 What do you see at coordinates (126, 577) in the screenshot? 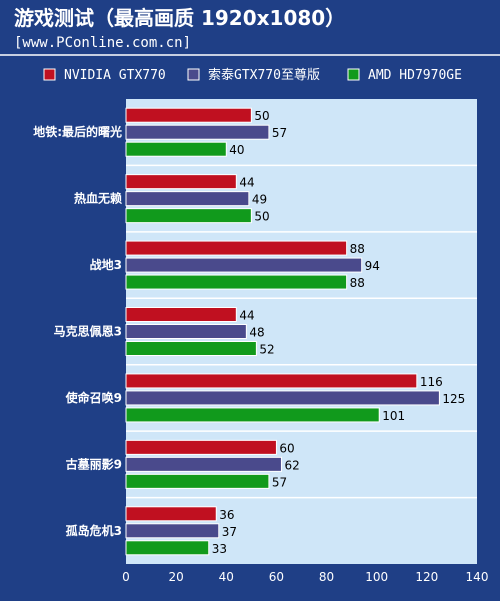
I see `x-tick-label: 0` at bounding box center [126, 577].